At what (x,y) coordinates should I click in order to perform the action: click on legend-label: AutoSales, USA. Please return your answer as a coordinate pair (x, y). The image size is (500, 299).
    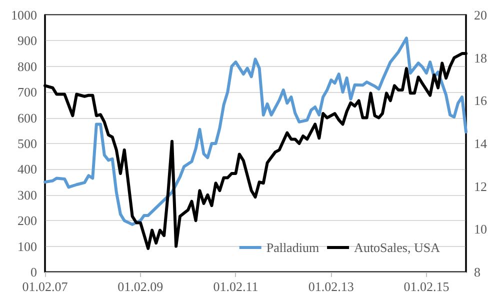
    Looking at the image, I should click on (397, 247).